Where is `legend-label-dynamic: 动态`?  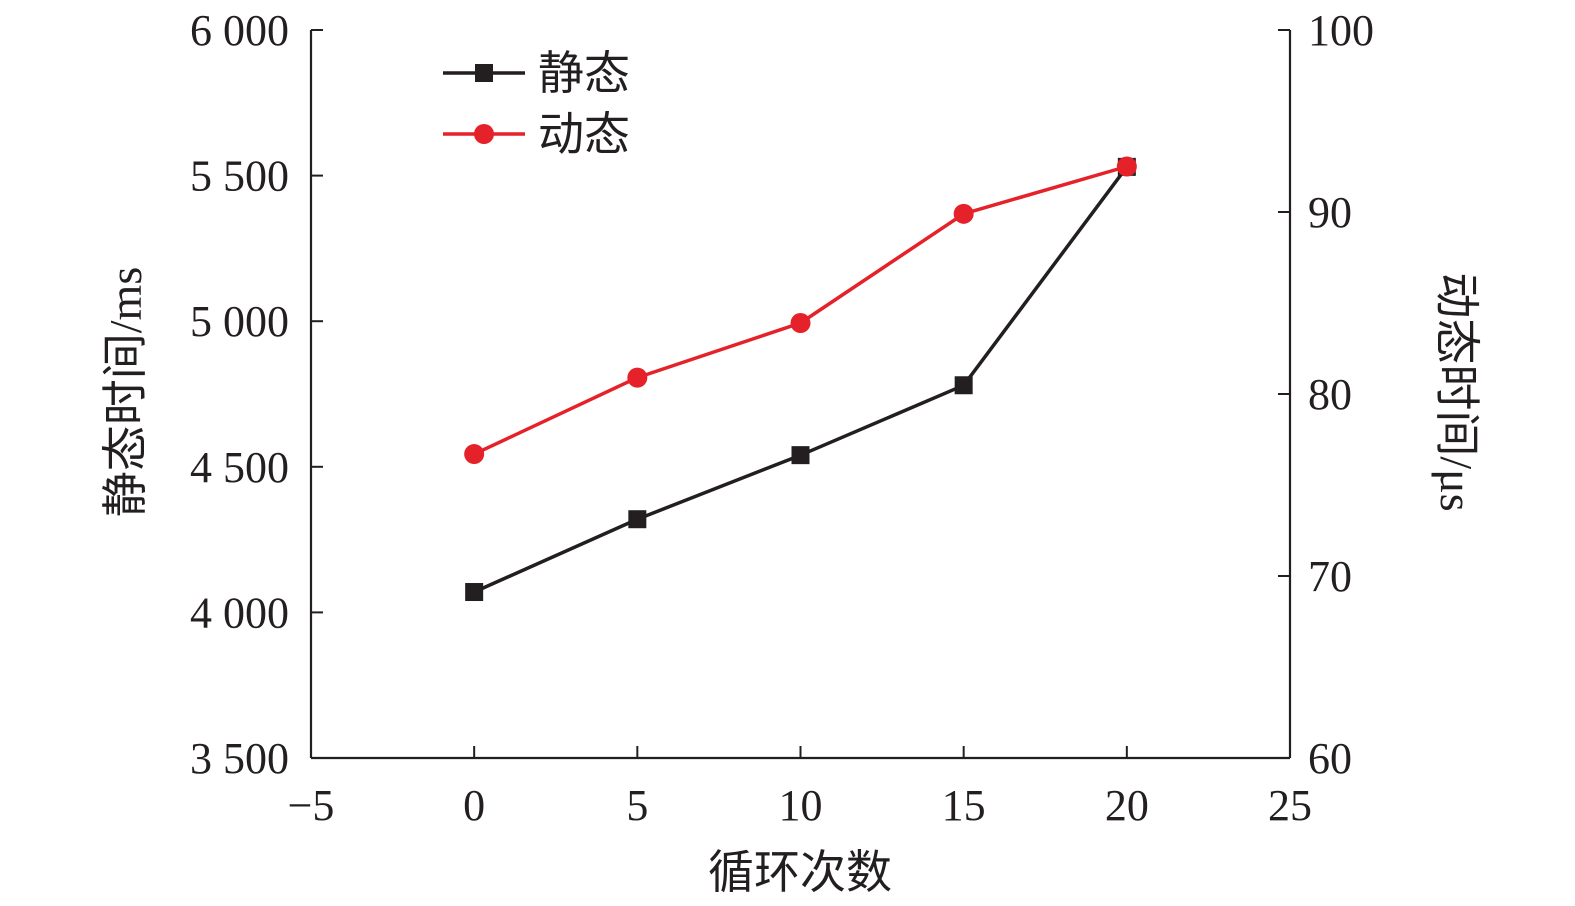
legend-label-dynamic: 动态 is located at coordinates (584, 134).